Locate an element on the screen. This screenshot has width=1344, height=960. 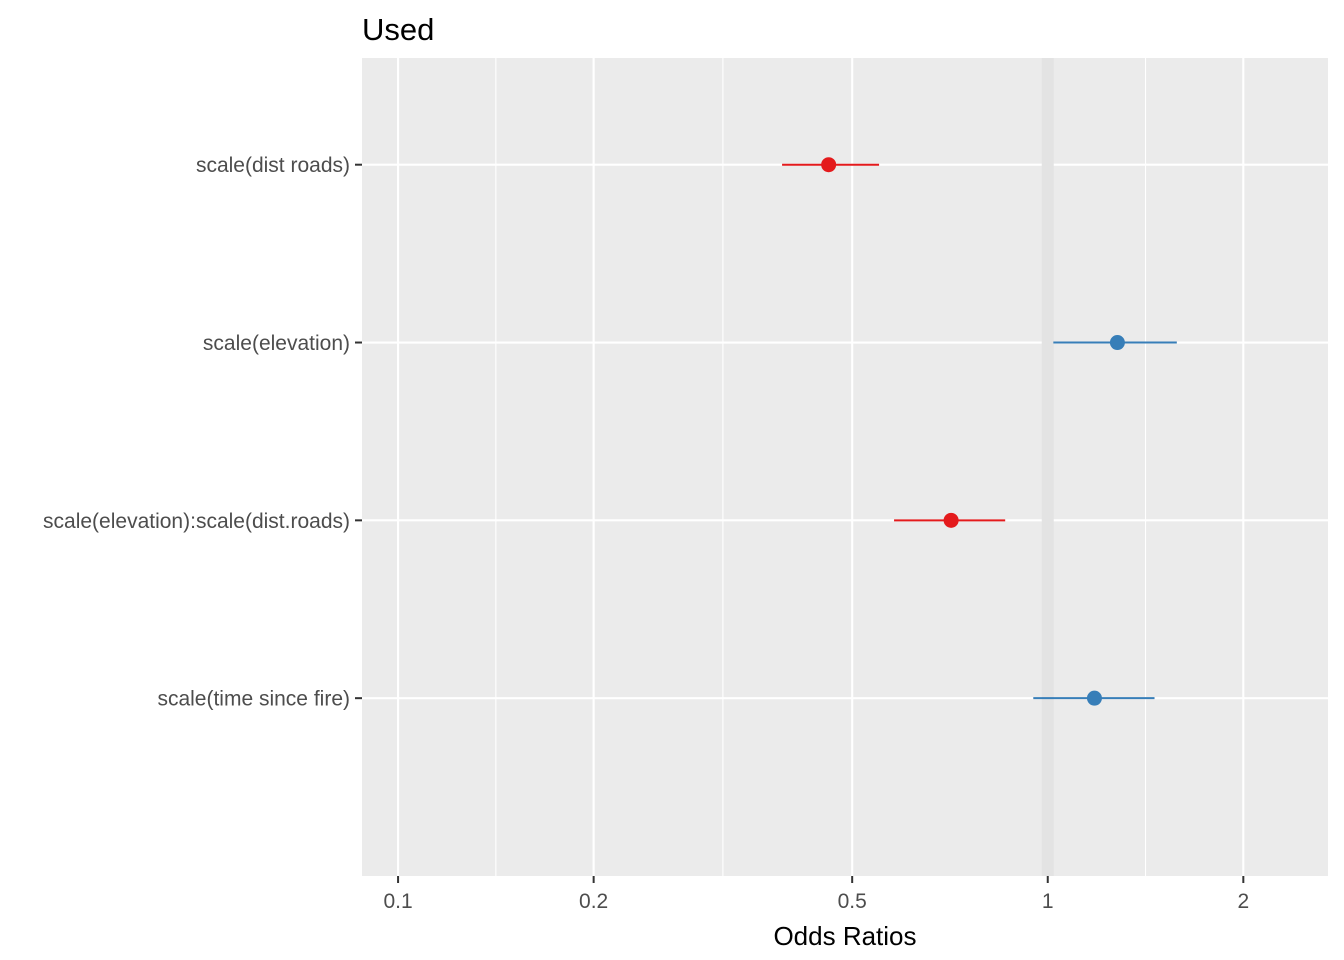
x-tick-label: 2 is located at coordinates (1243, 901).